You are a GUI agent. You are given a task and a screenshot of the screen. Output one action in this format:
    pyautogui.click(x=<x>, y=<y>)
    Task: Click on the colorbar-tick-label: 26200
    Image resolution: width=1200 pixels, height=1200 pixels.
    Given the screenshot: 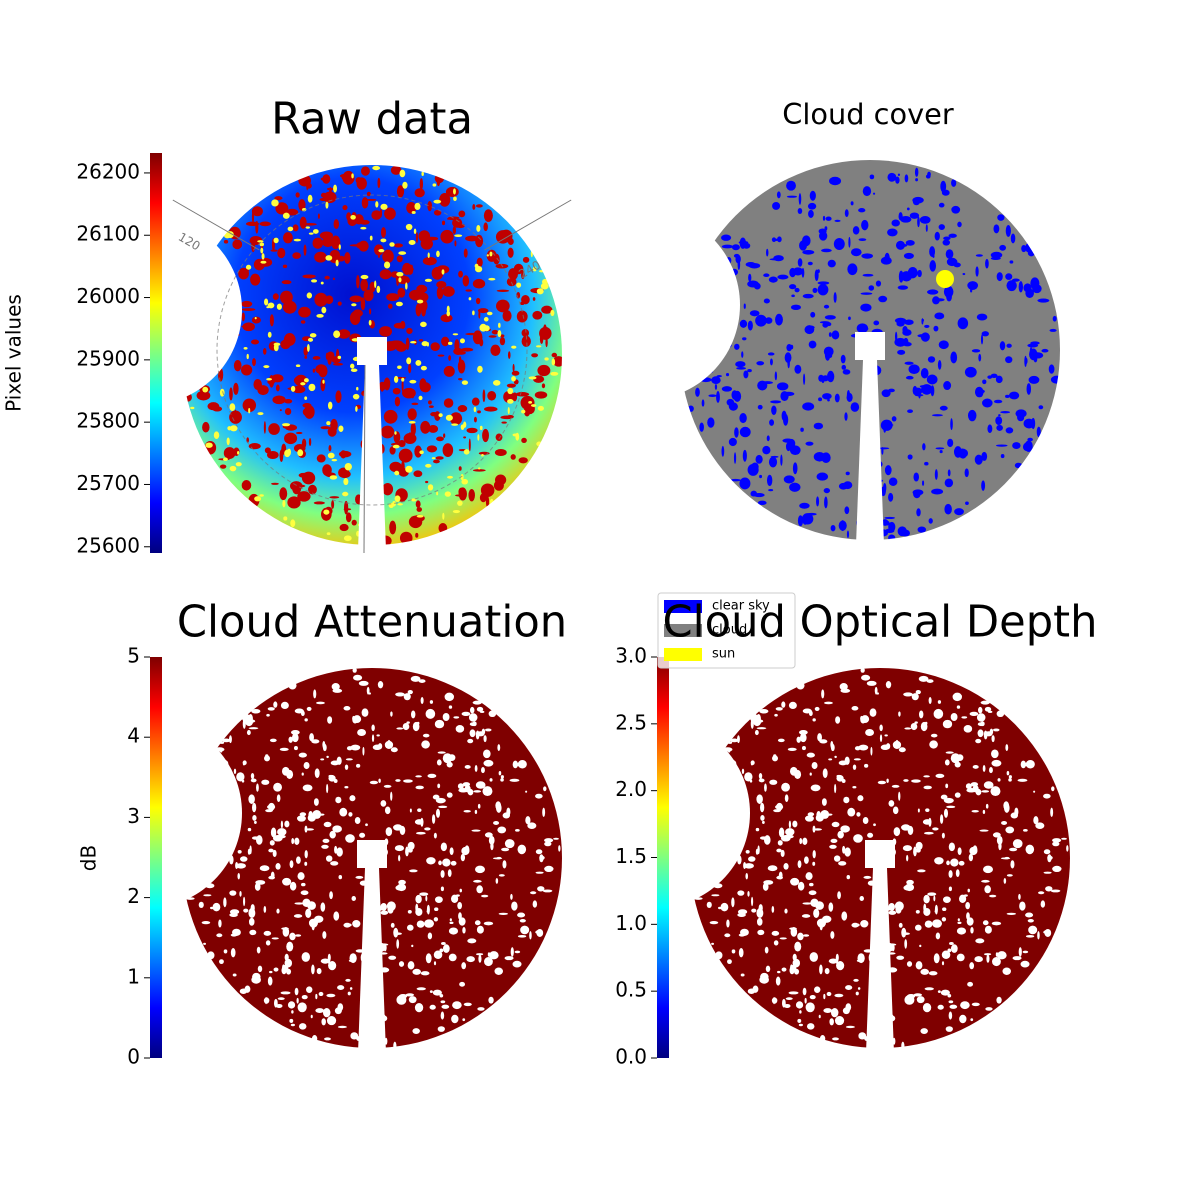 What is the action you would take?
    pyautogui.click(x=108, y=171)
    